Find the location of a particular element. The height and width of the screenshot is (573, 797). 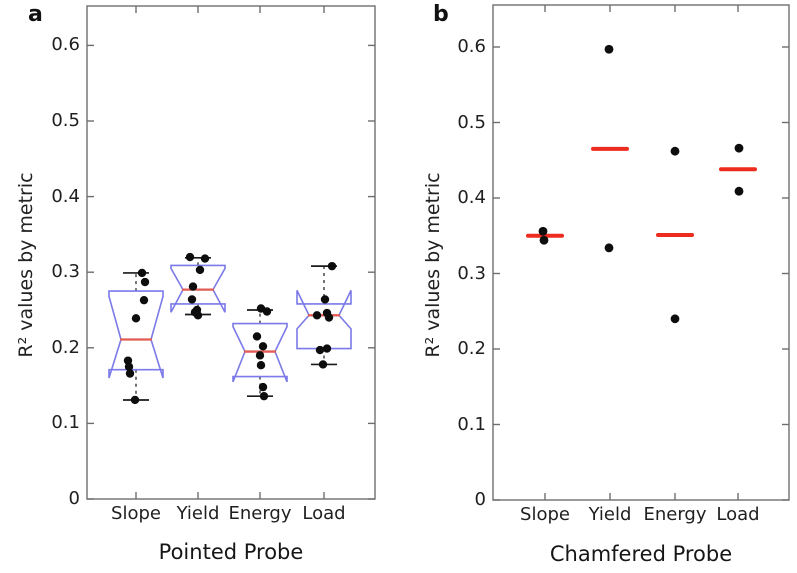

x-axis-title-b: Chamfered Probe is located at coordinates (641, 554).